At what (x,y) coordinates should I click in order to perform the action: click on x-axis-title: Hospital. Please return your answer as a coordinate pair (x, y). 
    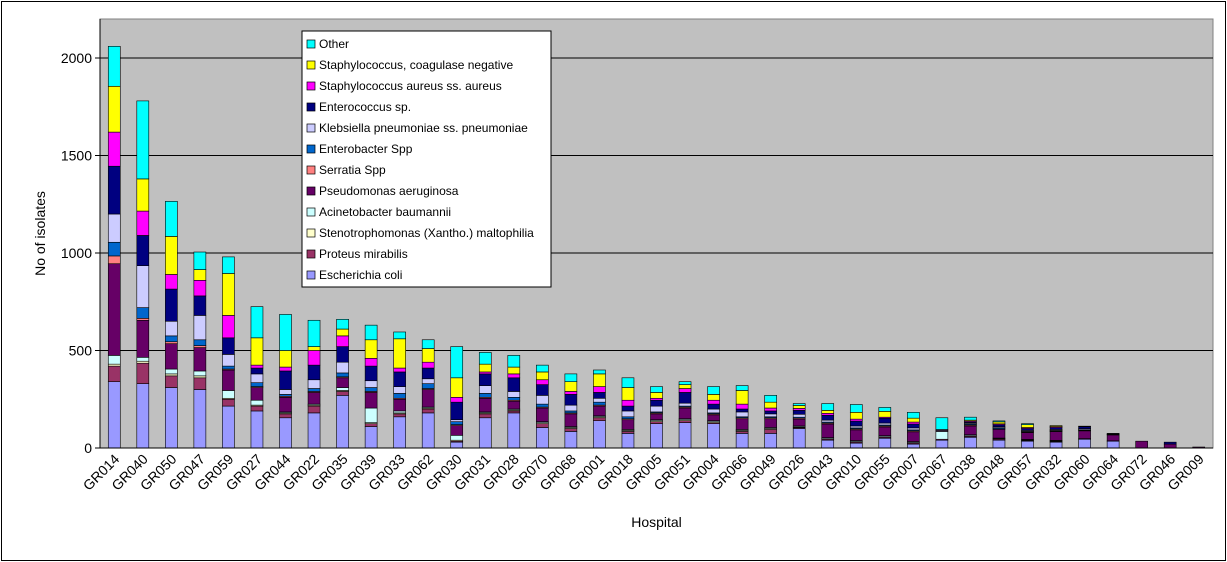
    Looking at the image, I should click on (656, 522).